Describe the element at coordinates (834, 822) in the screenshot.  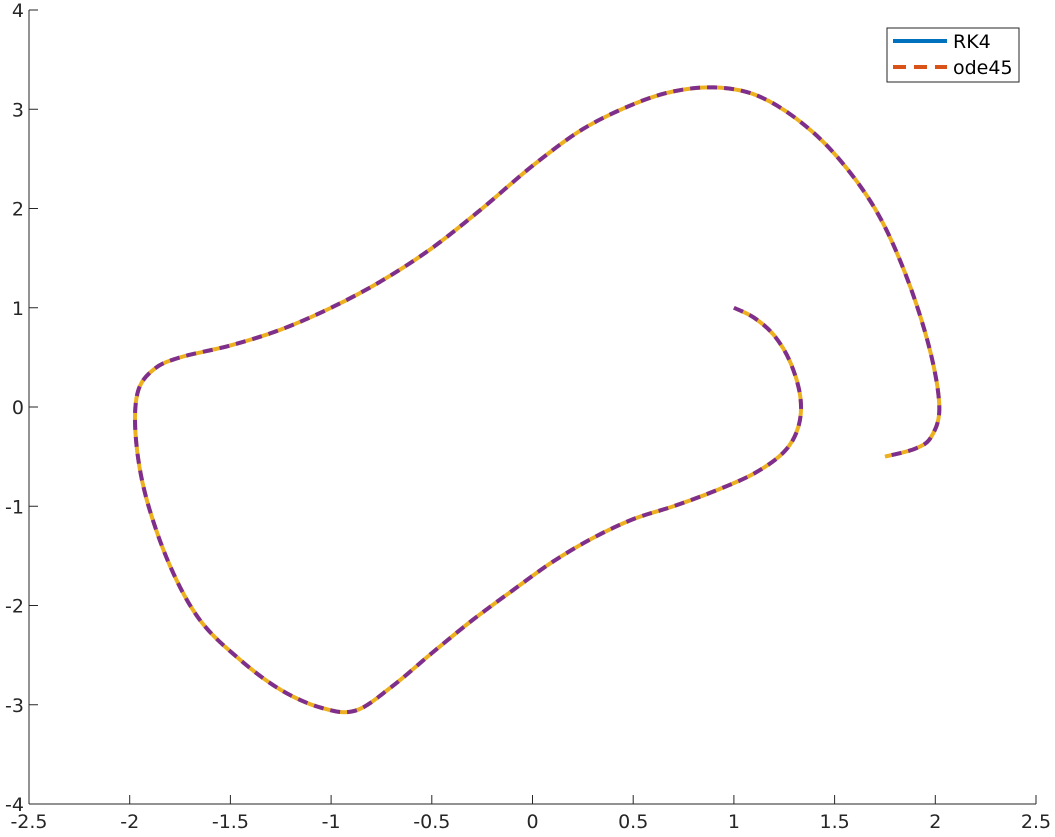
I see `x-tick-label: 1.5` at that location.